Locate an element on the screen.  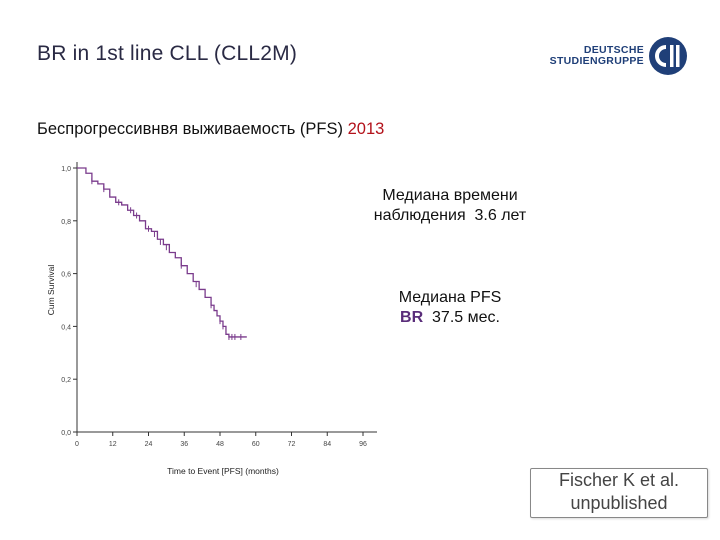
x-tick-label: 48 is located at coordinates (220, 444).